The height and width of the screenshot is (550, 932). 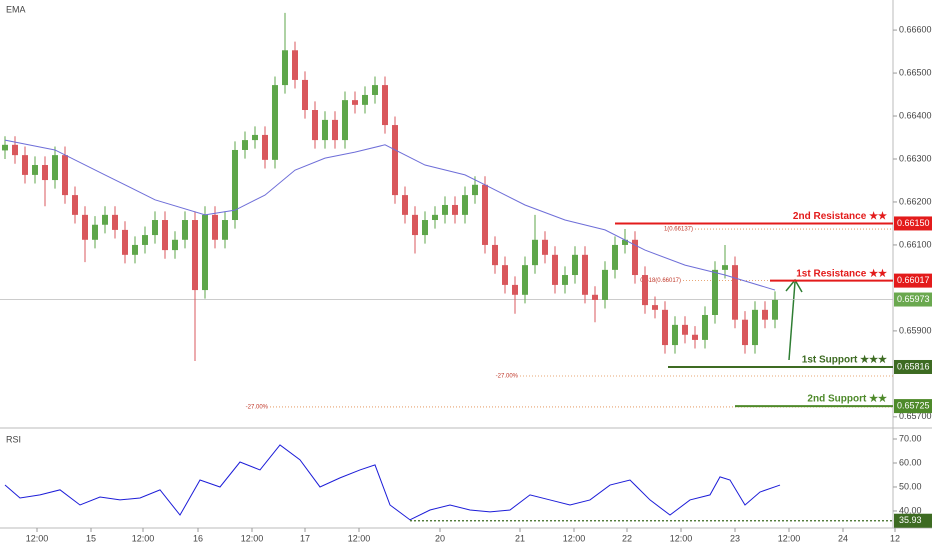 What do you see at coordinates (895, 538) in the screenshot?
I see `x-tick-label: 12` at bounding box center [895, 538].